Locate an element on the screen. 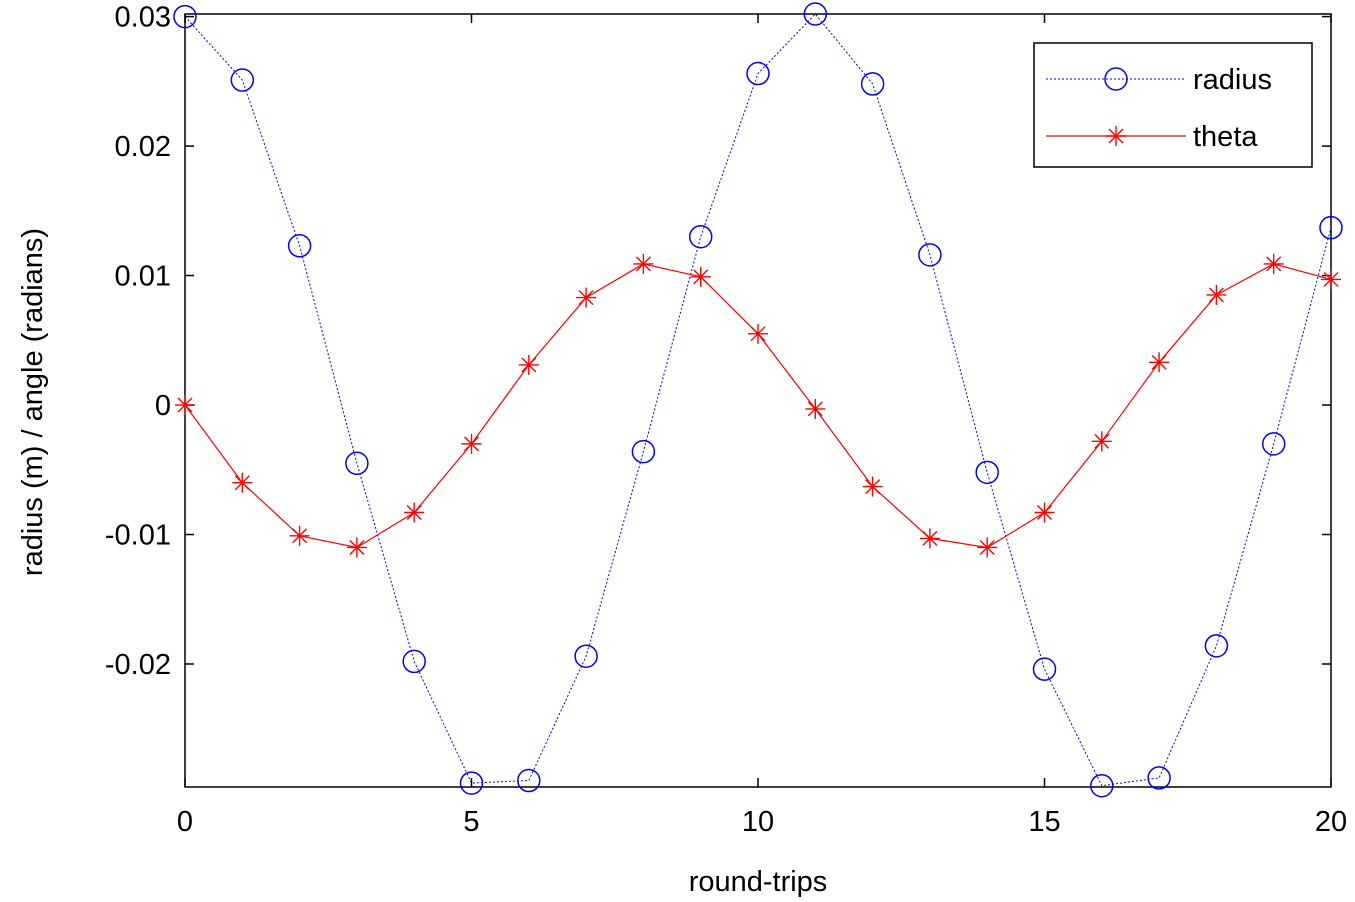 The height and width of the screenshot is (902, 1355). legend-star-shape is located at coordinates (1116, 136).